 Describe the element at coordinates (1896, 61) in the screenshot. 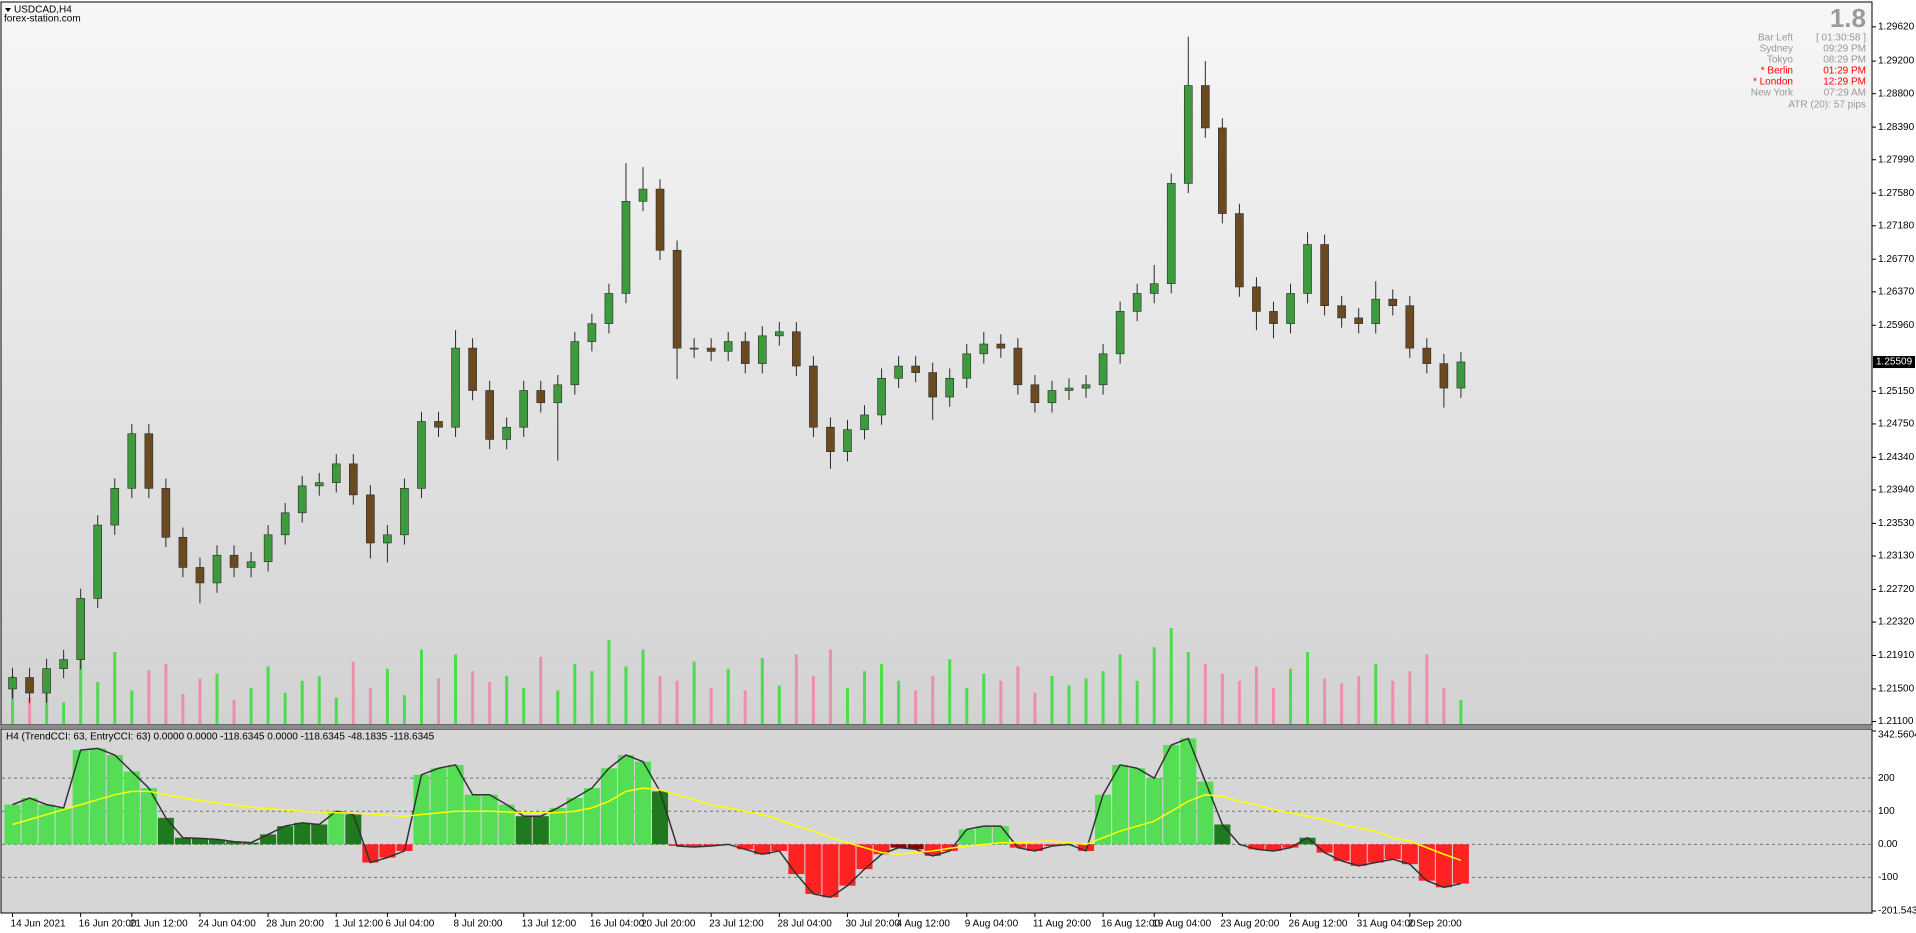

I see `y-tick-label: 1.29200` at that location.